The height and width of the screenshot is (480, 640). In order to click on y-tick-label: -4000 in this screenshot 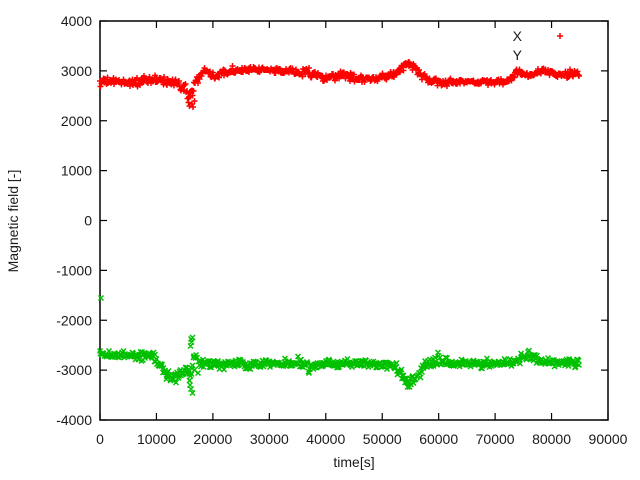, I will do `click(74, 420)`.